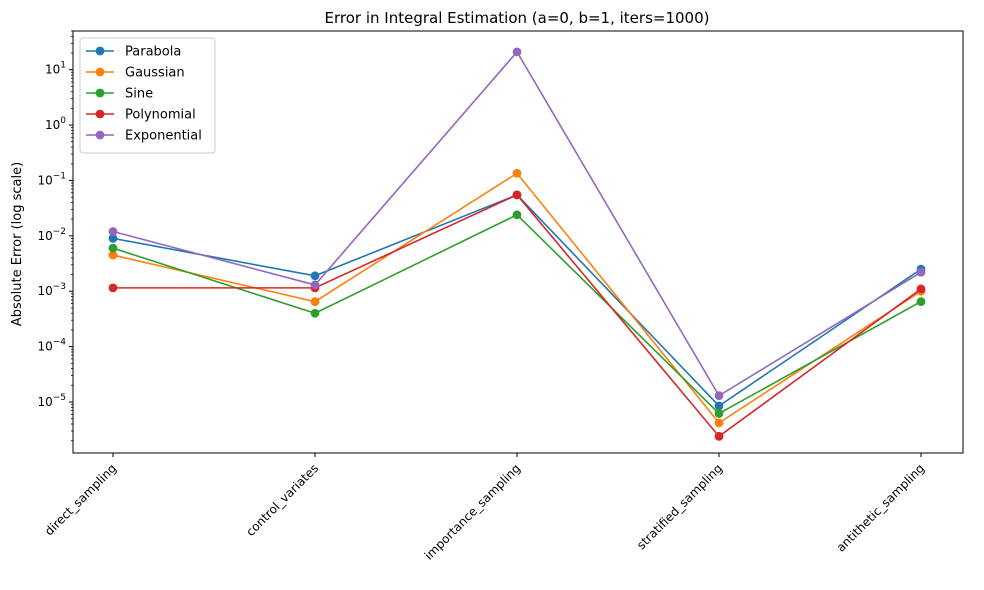  I want to click on y-axis-label: Absolute Error (log scale), so click(17, 244).